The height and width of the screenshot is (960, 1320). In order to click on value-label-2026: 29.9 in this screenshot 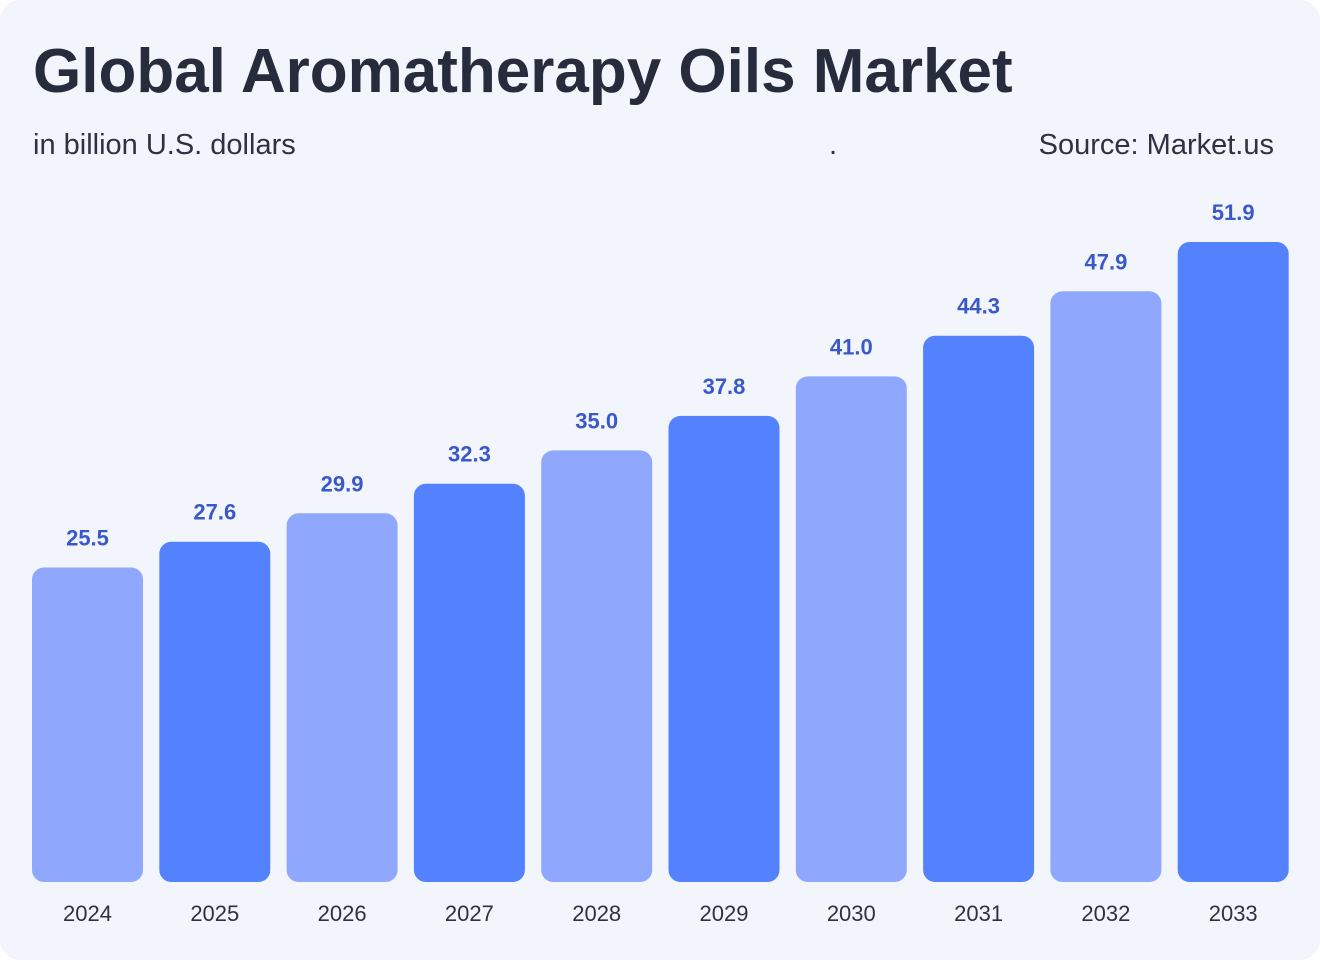, I will do `click(342, 483)`.